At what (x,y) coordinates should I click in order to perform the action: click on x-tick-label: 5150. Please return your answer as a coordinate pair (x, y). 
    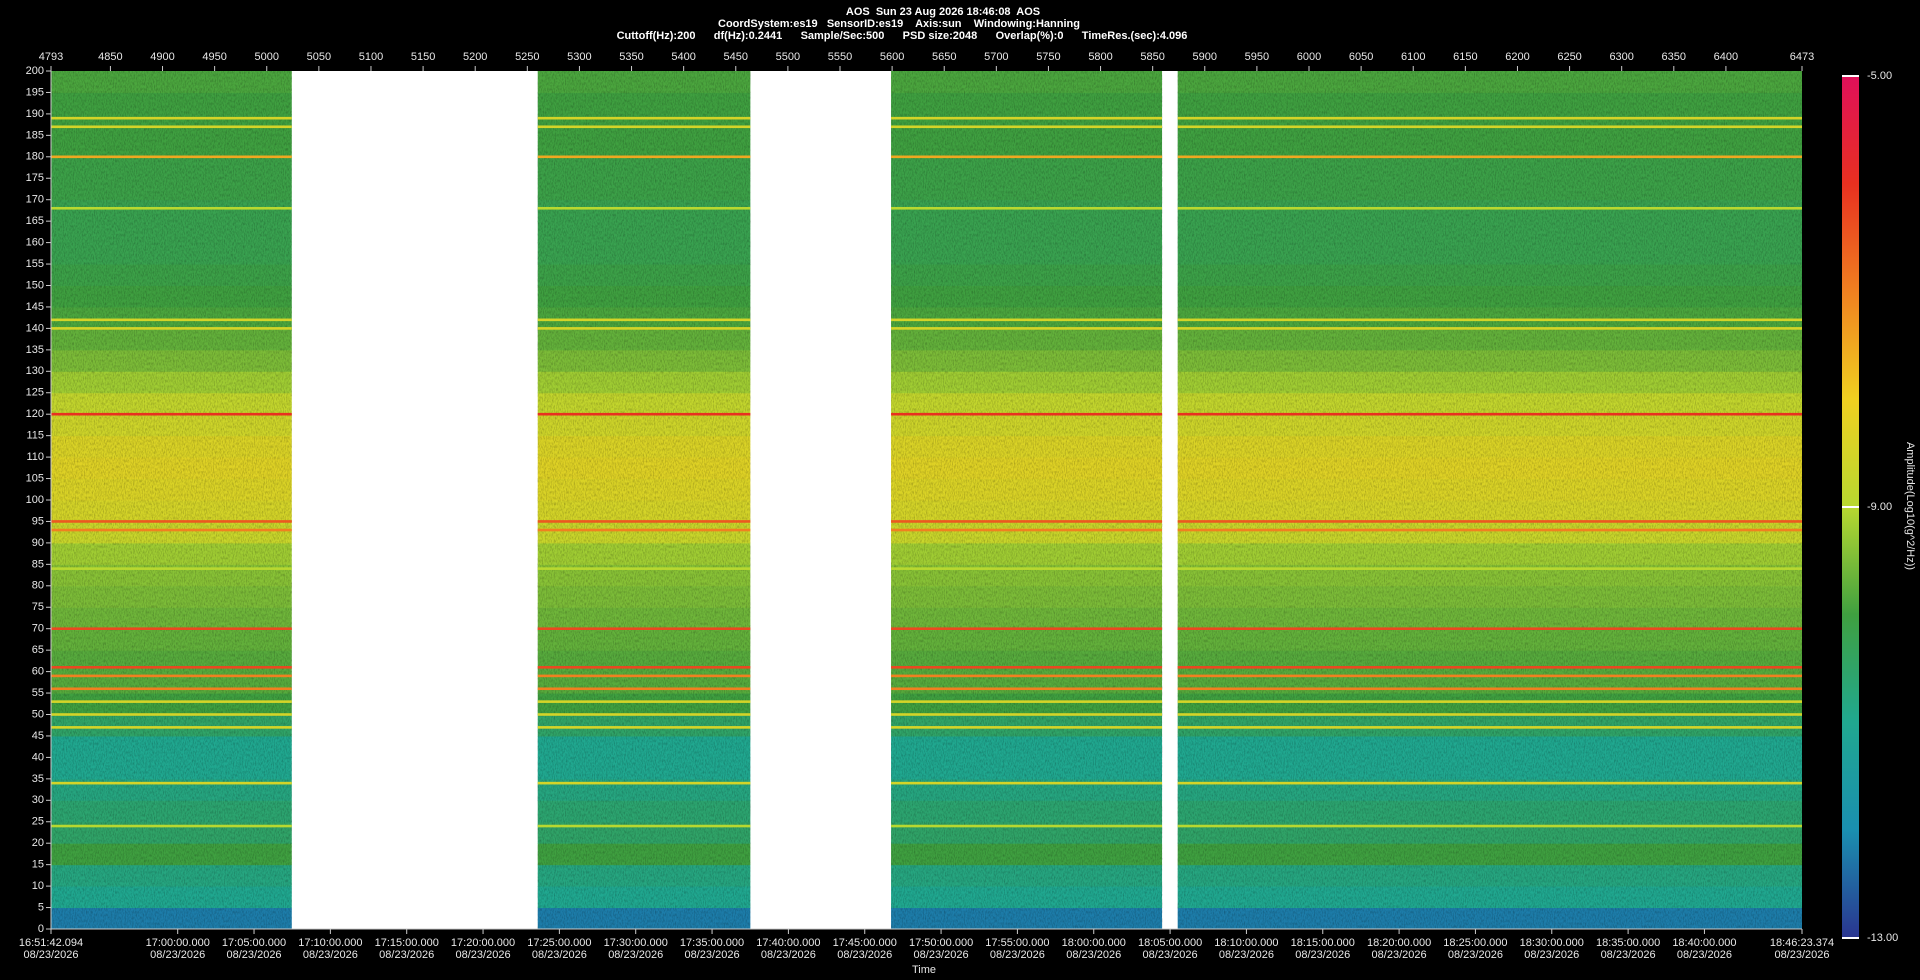
    Looking at the image, I should click on (423, 57).